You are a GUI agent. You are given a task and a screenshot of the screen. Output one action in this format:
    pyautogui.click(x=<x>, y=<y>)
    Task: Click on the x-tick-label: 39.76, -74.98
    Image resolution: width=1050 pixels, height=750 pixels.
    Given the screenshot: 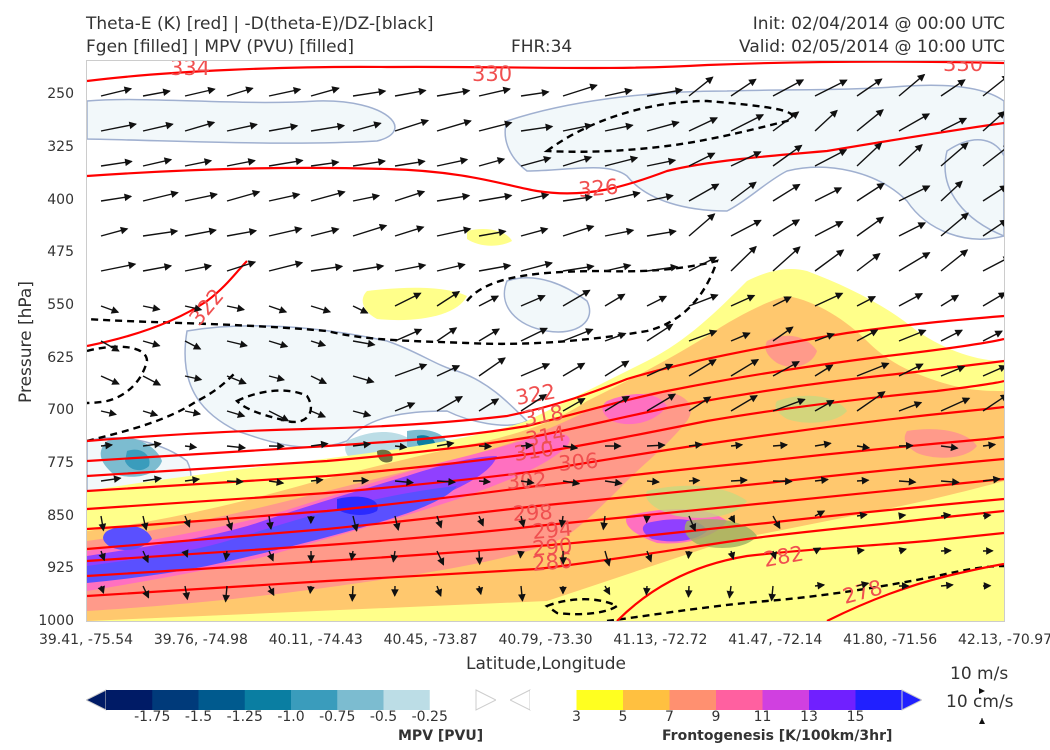 What is the action you would take?
    pyautogui.click(x=200, y=640)
    